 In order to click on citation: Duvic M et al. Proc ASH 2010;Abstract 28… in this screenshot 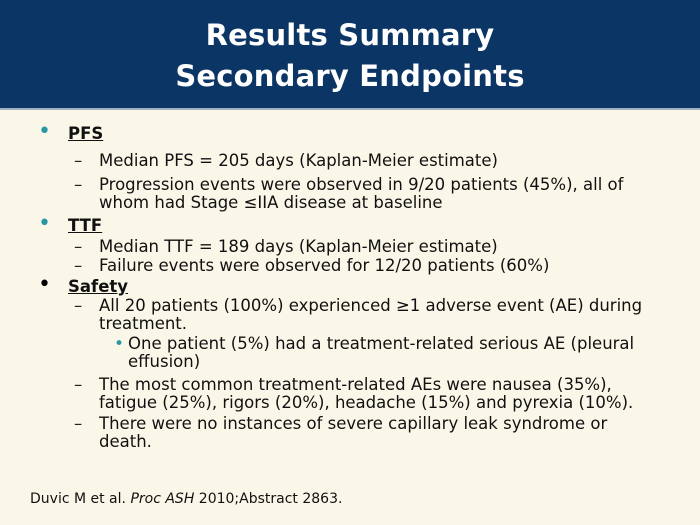, I will do `click(186, 499)`.